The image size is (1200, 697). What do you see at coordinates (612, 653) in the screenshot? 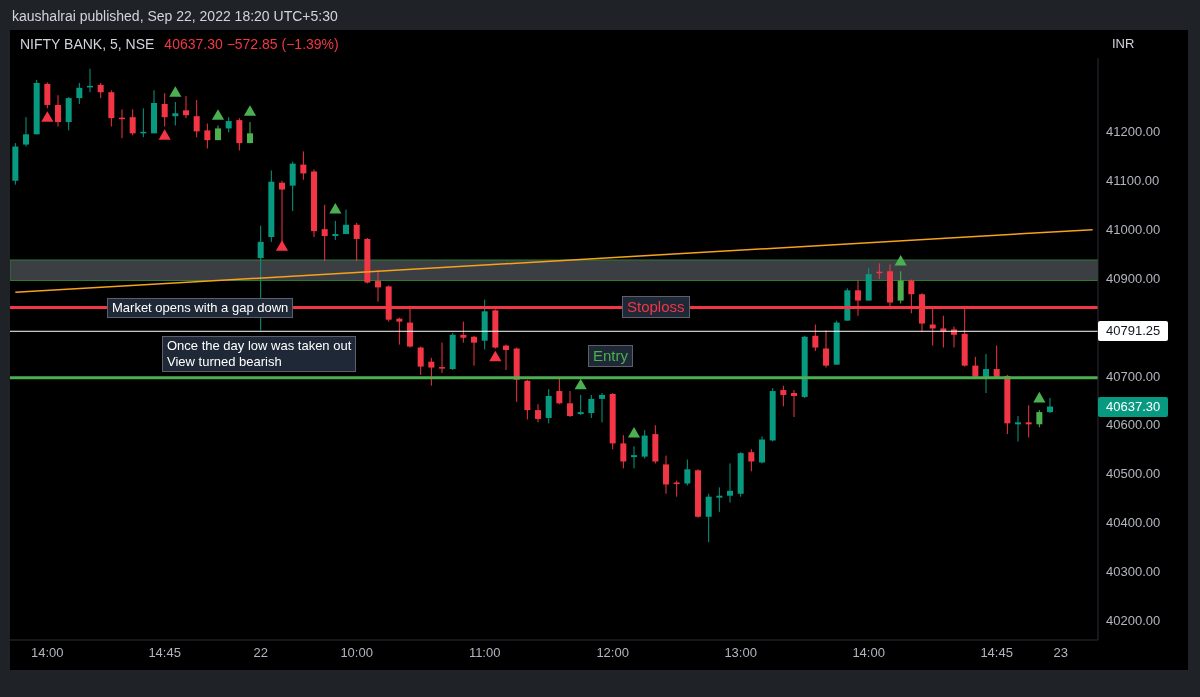
I see `x-tick-label: 12:00` at bounding box center [612, 653].